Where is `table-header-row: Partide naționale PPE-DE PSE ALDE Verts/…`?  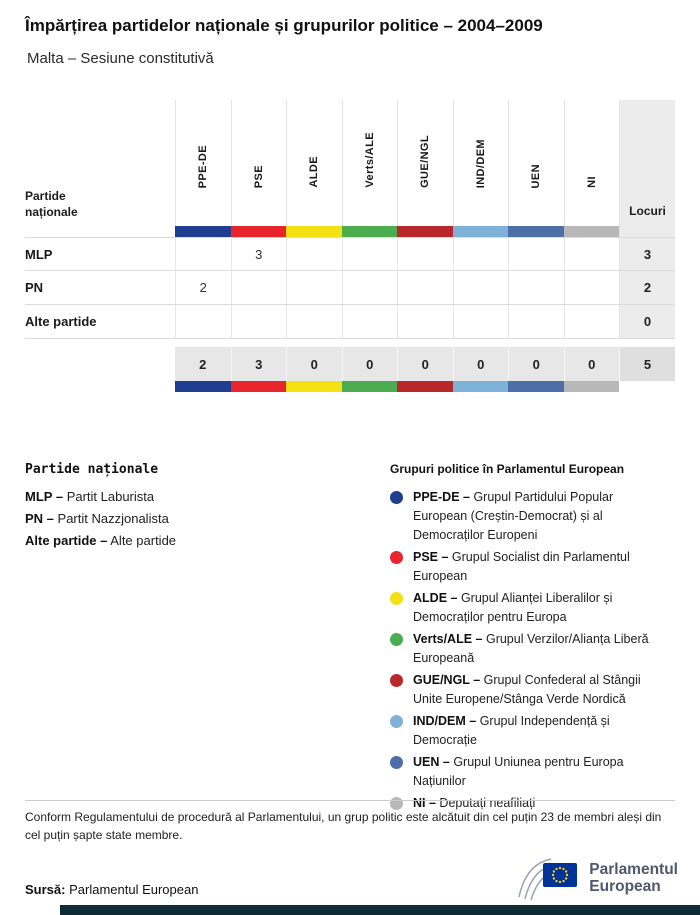
table-header-row: Partide naționale PPE-DE PSE ALDE Verts/… is located at coordinates (350, 163).